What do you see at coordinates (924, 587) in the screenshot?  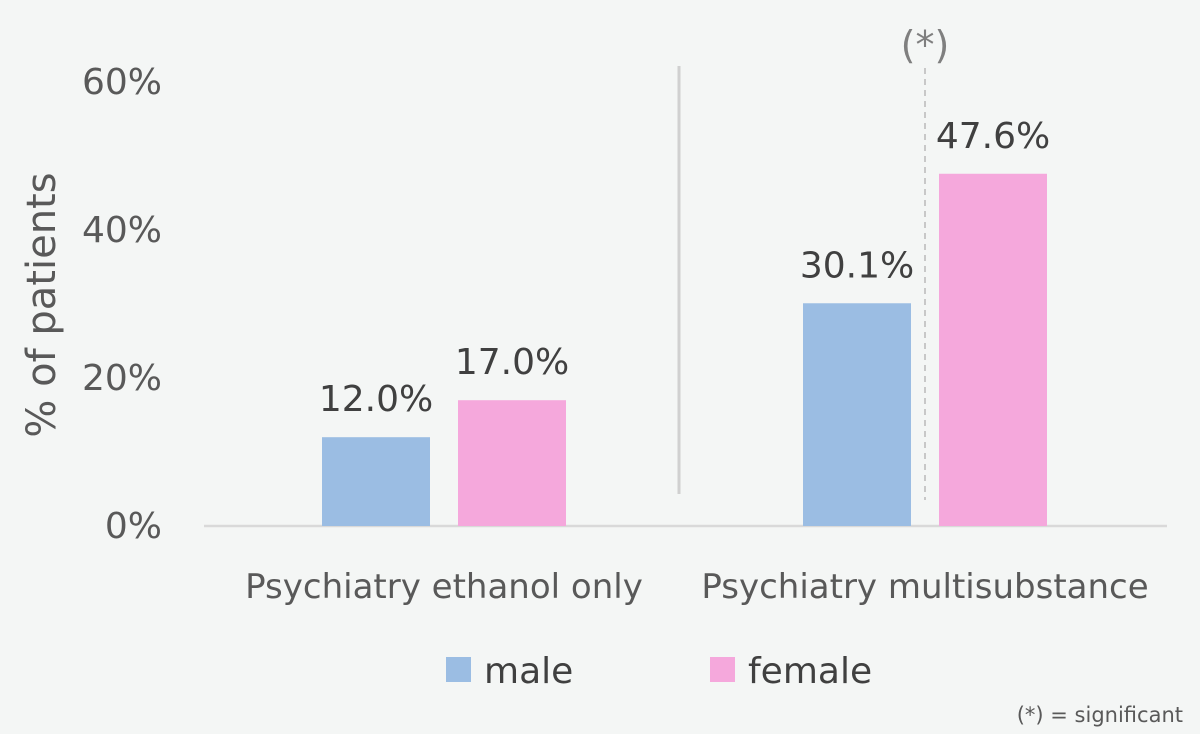 I see `category-label: Psychiatry multisubstance` at bounding box center [924, 587].